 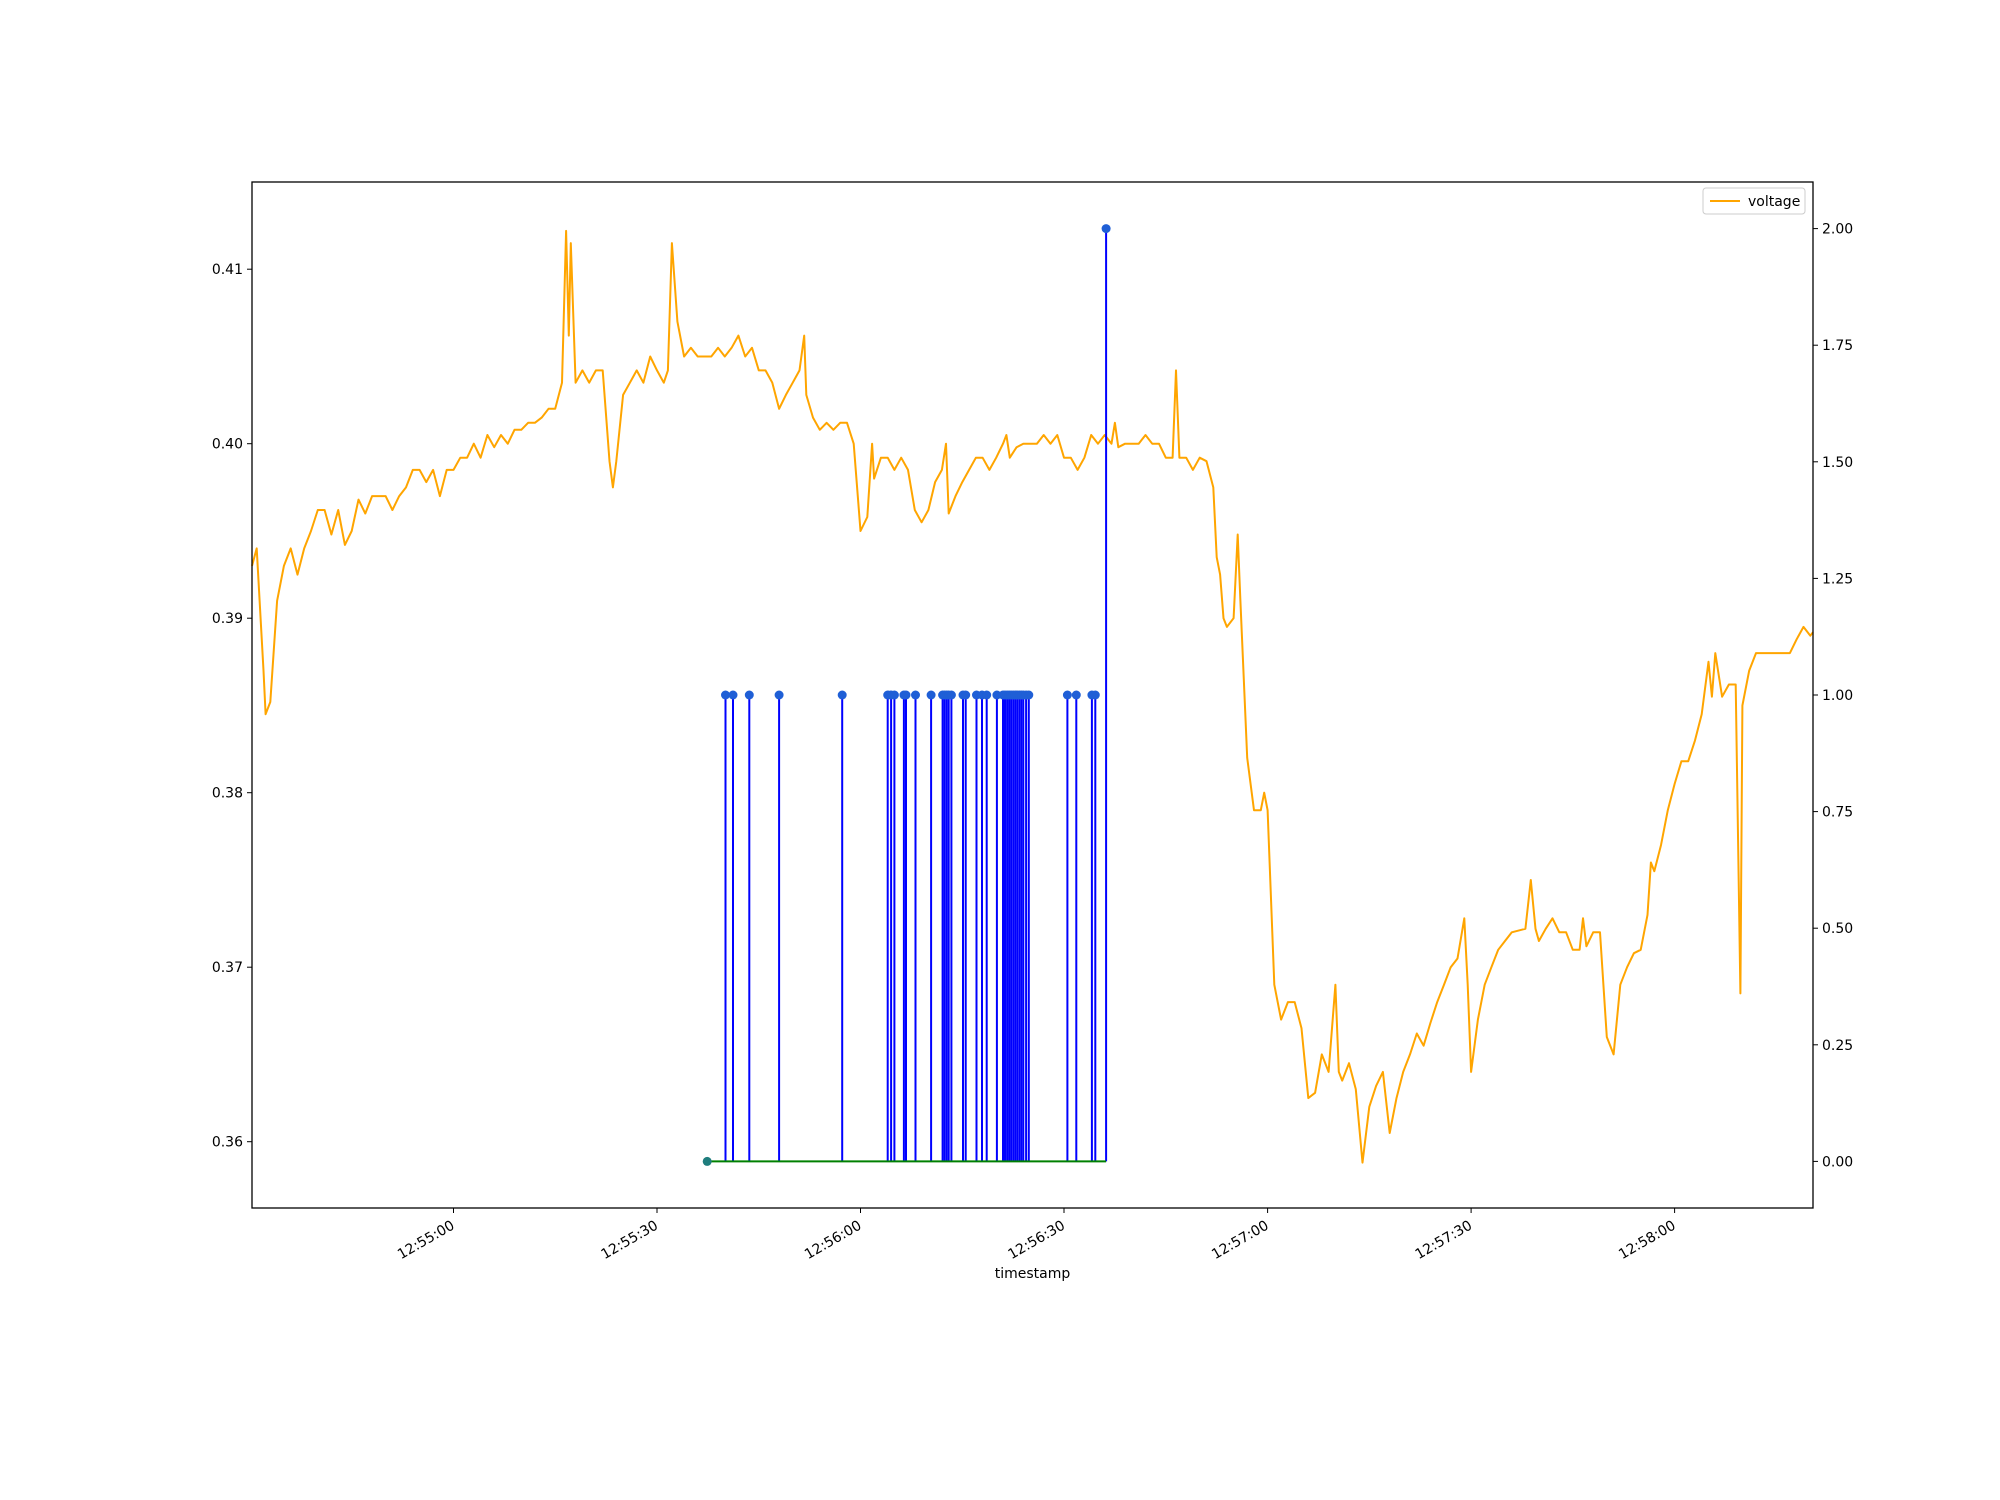 I want to click on left-y-tick-label: 0.41, so click(x=227, y=270).